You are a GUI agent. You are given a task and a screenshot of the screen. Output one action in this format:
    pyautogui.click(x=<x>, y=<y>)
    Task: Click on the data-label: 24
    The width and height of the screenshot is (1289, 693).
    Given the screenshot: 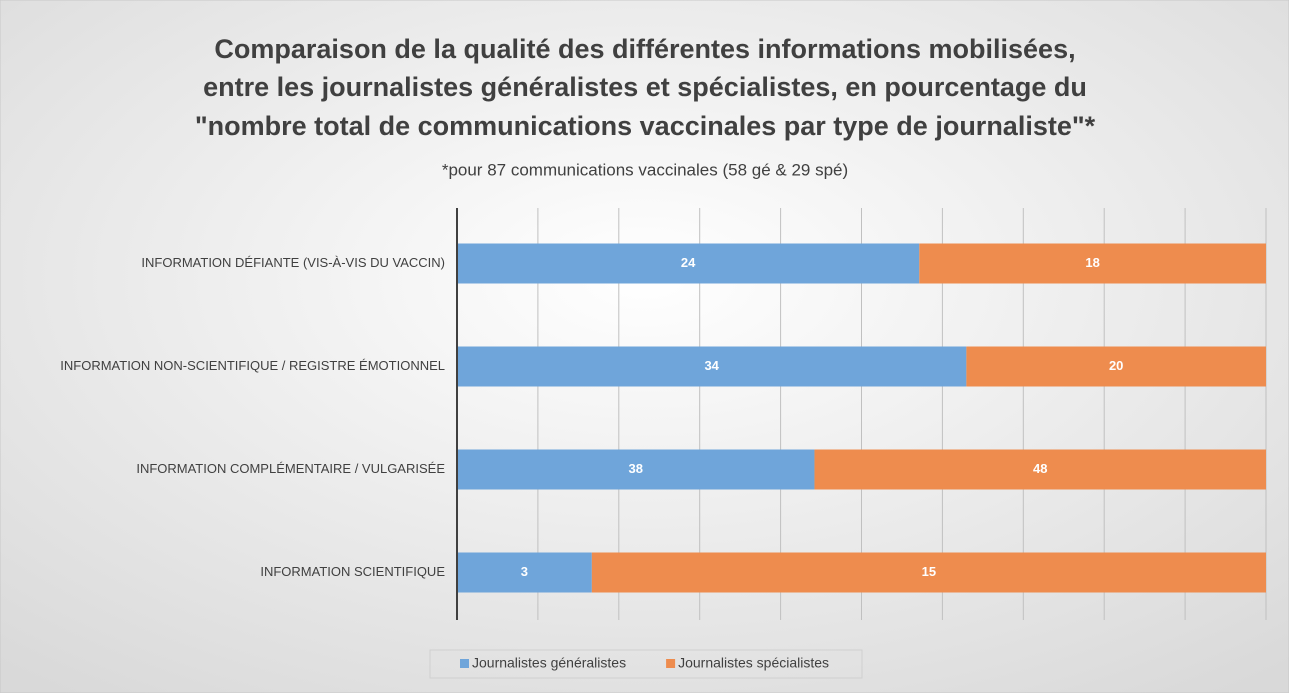 What is the action you would take?
    pyautogui.click(x=688, y=262)
    